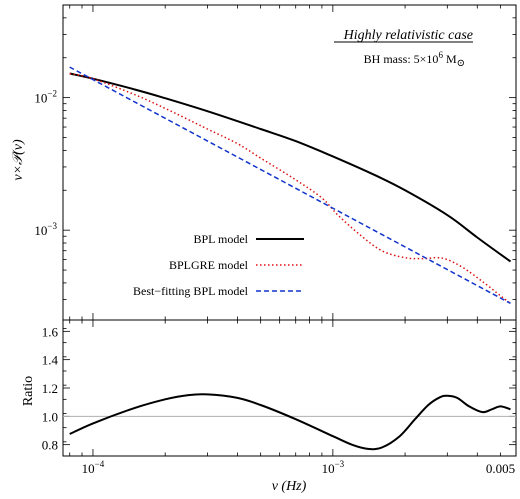 This screenshot has height=499, width=520. I want to click on ratio-line, so click(290, 422).